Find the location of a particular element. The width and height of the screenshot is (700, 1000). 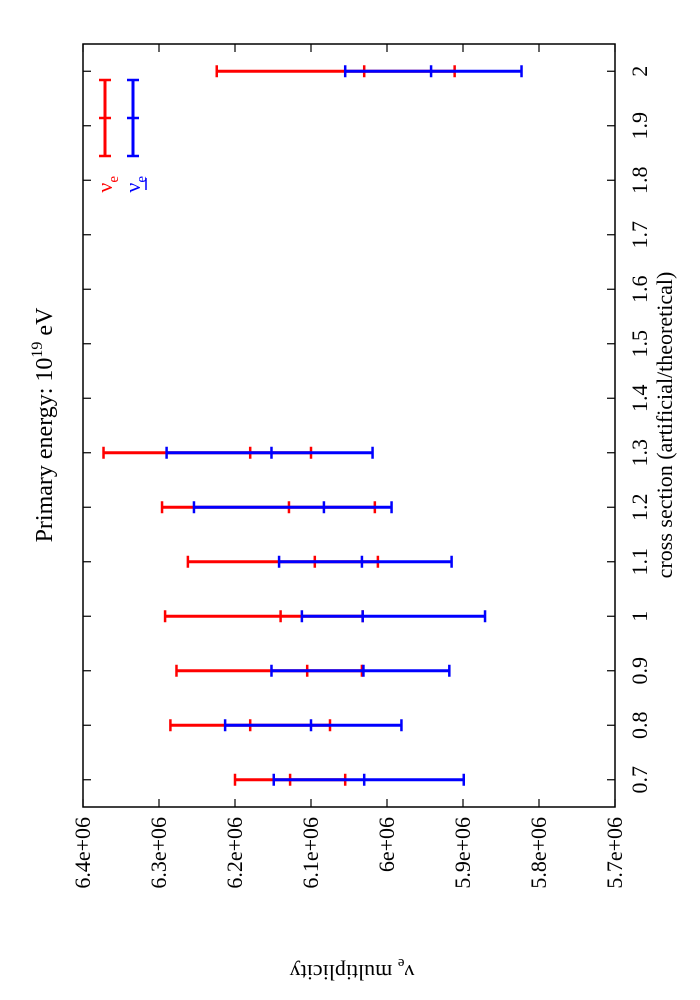

y-tick-label: 6e+06 is located at coordinates (386, 844).